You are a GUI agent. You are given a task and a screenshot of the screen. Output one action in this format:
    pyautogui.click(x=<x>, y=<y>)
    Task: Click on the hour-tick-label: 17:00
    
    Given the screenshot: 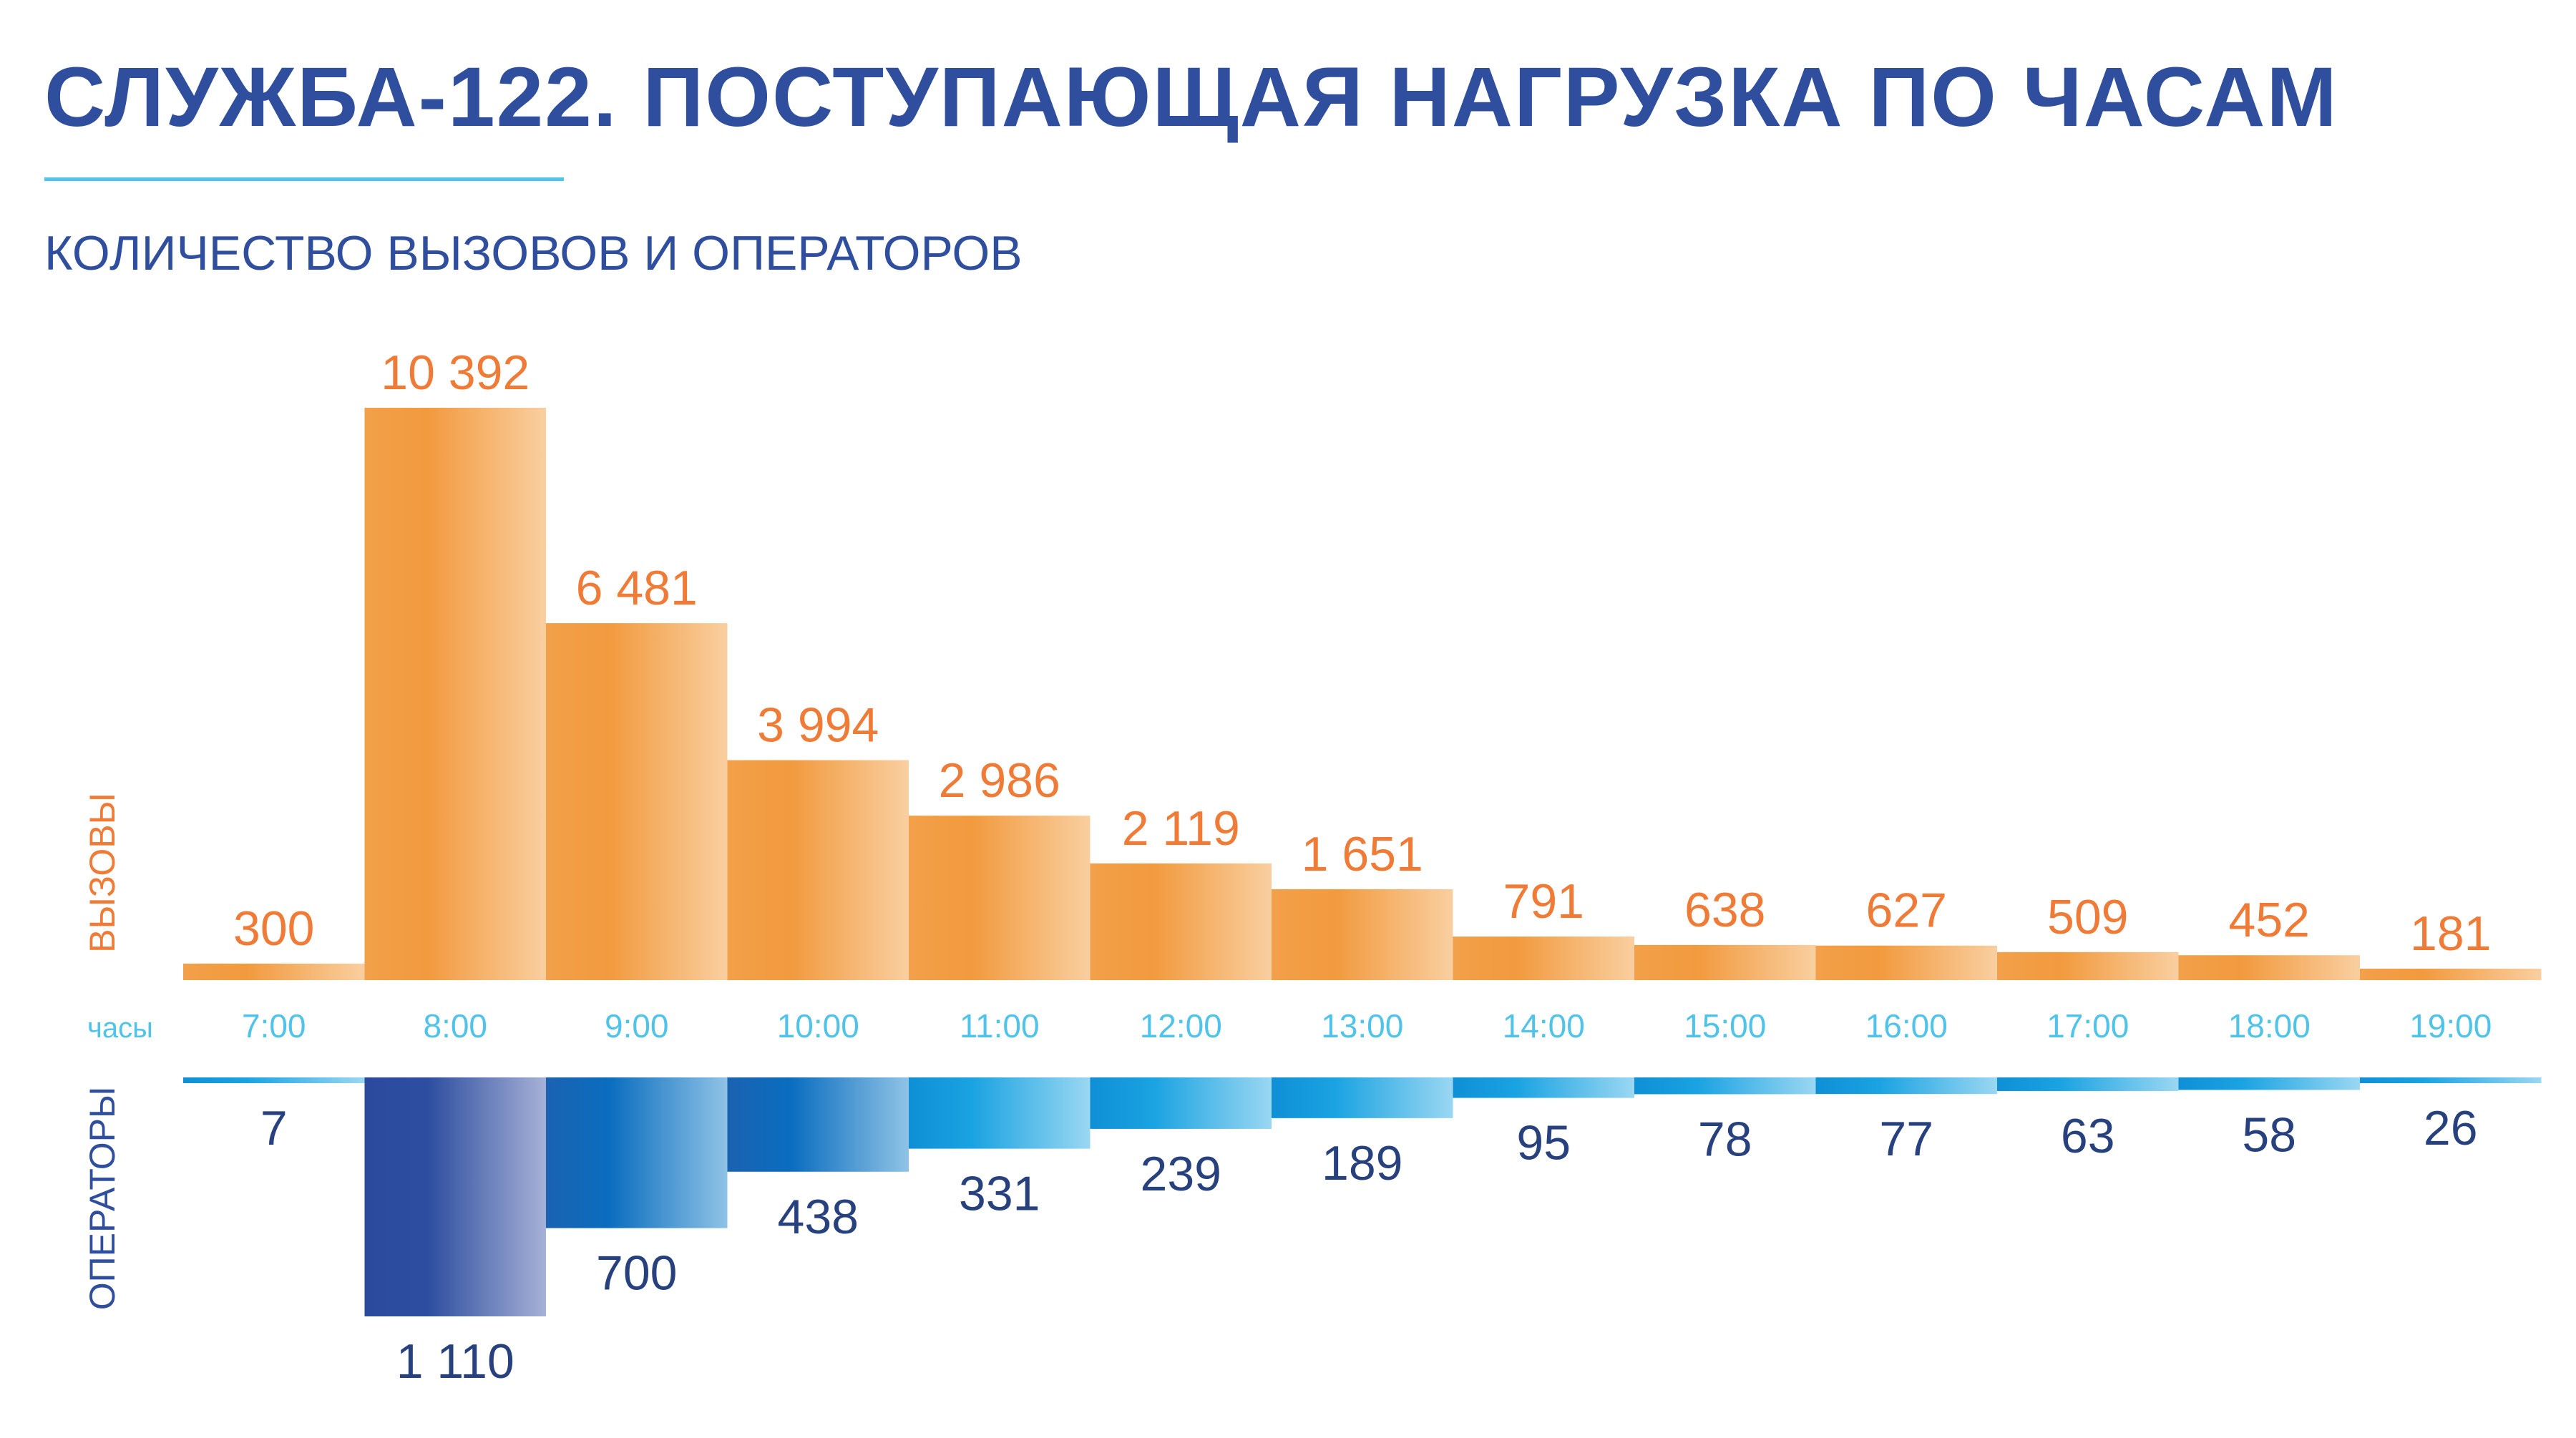 What is the action you would take?
    pyautogui.click(x=2087, y=1026)
    